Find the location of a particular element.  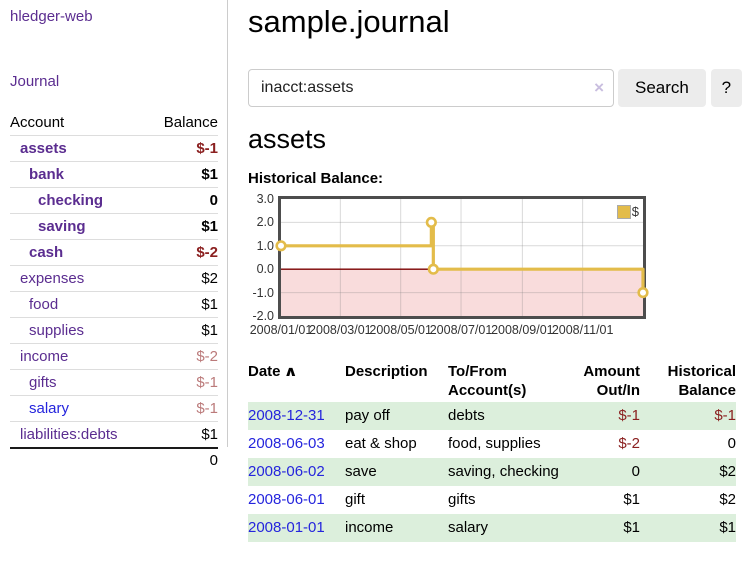

transaction-accounts: saving, checking is located at coordinates (503, 471).